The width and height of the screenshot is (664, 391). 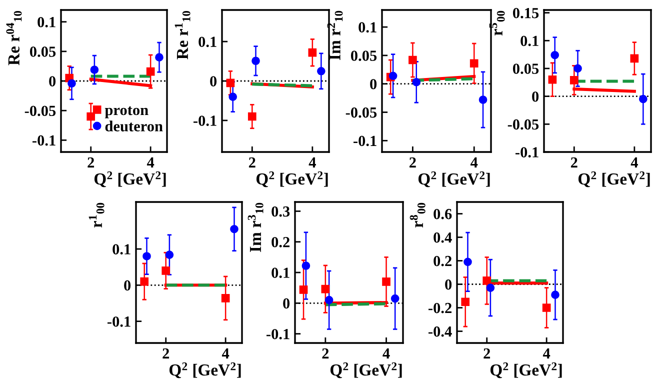 I want to click on y-axis-title: Re r$^{1}$$_{10}$, so click(x=182, y=35).